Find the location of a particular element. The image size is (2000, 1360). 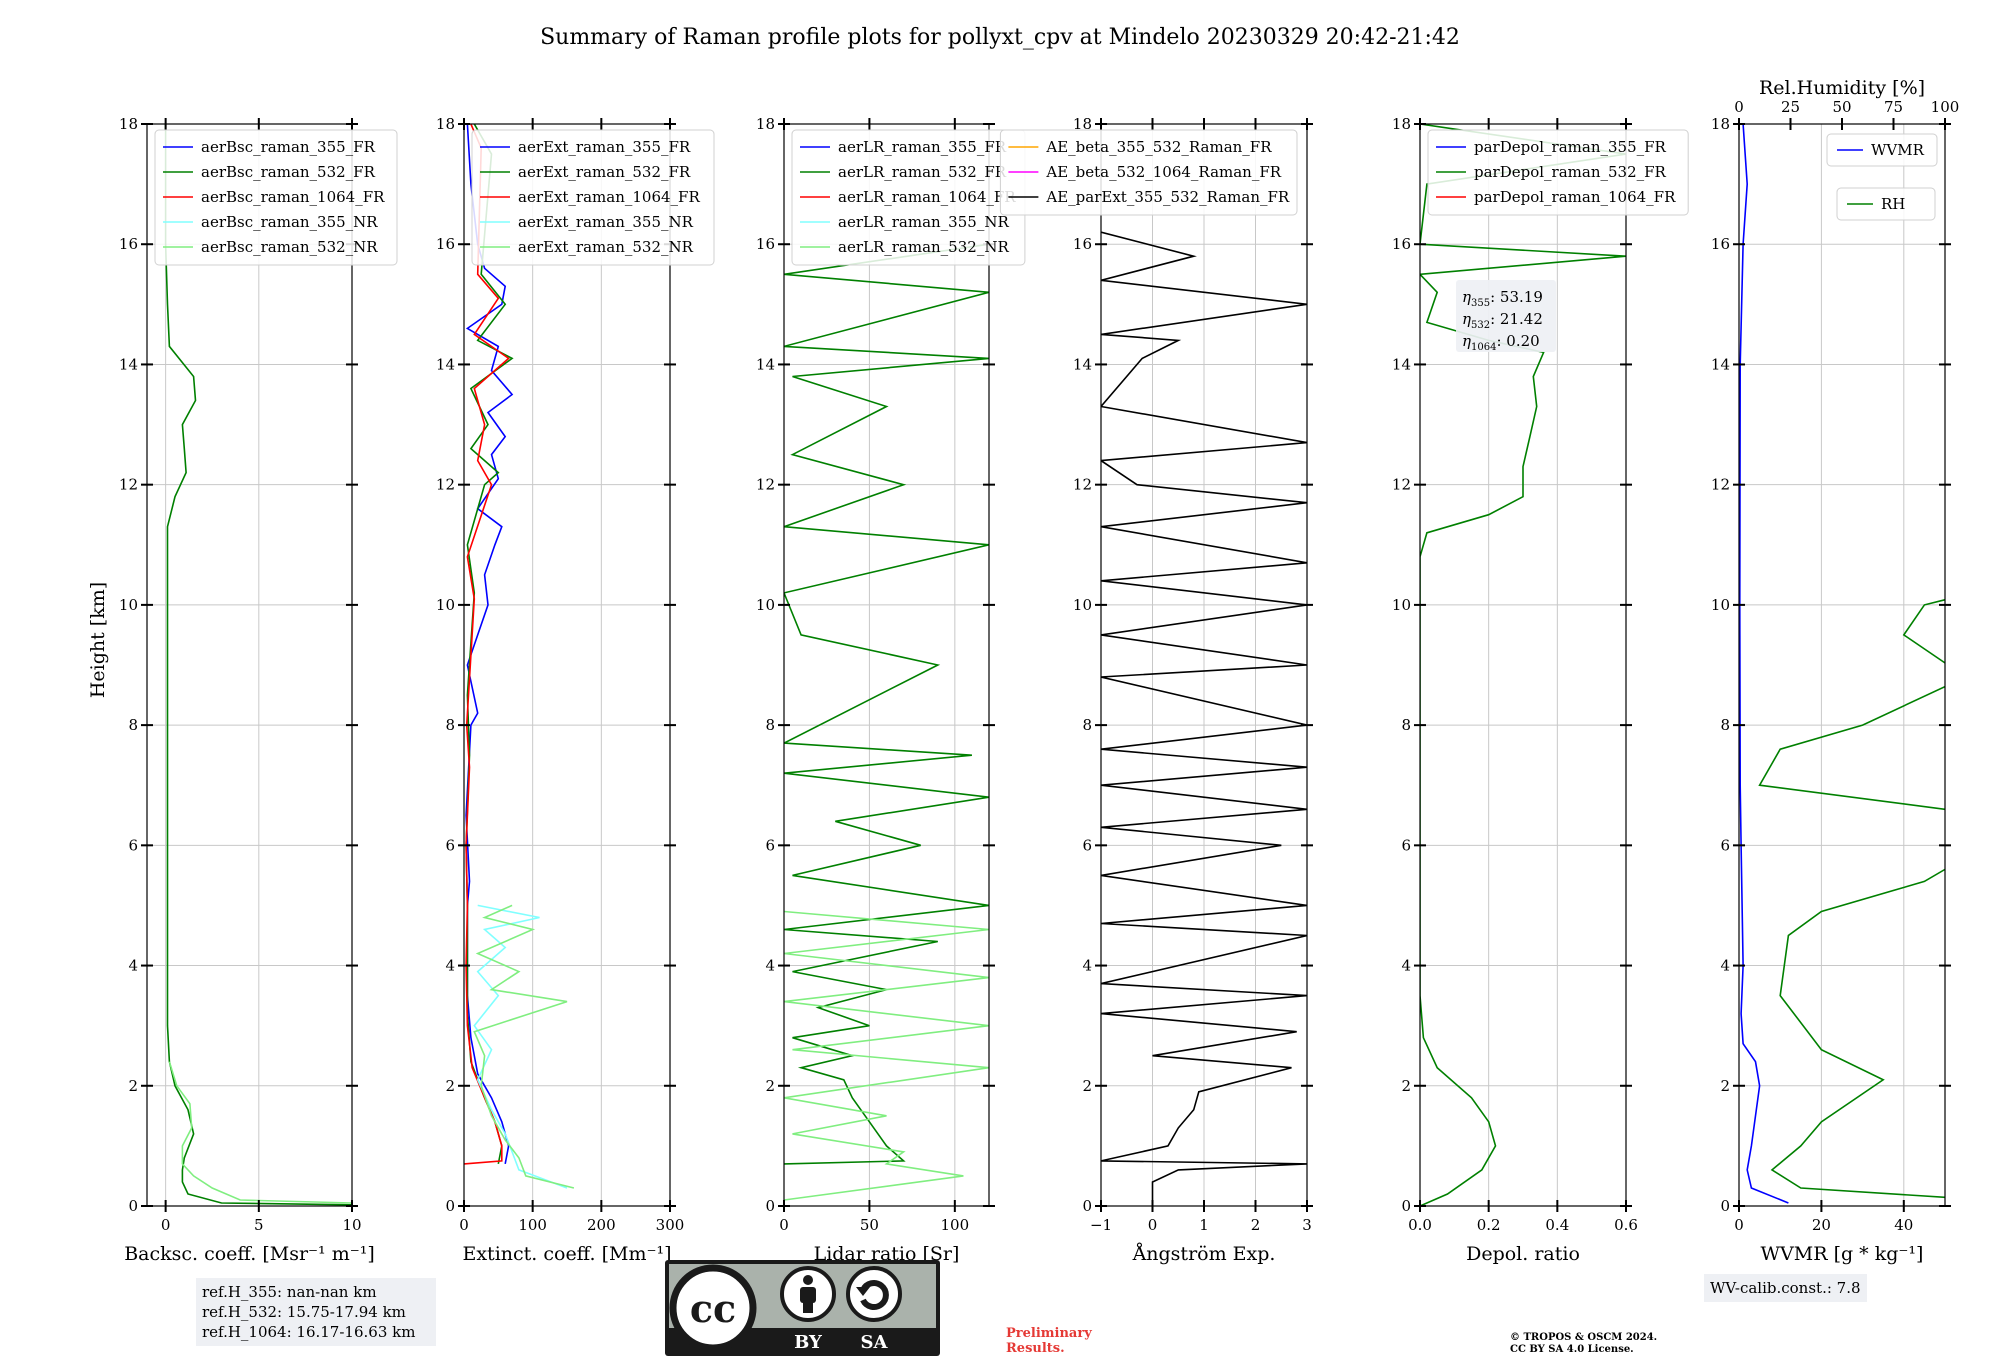

top-x-tick-label: 100 is located at coordinates (1945, 107).